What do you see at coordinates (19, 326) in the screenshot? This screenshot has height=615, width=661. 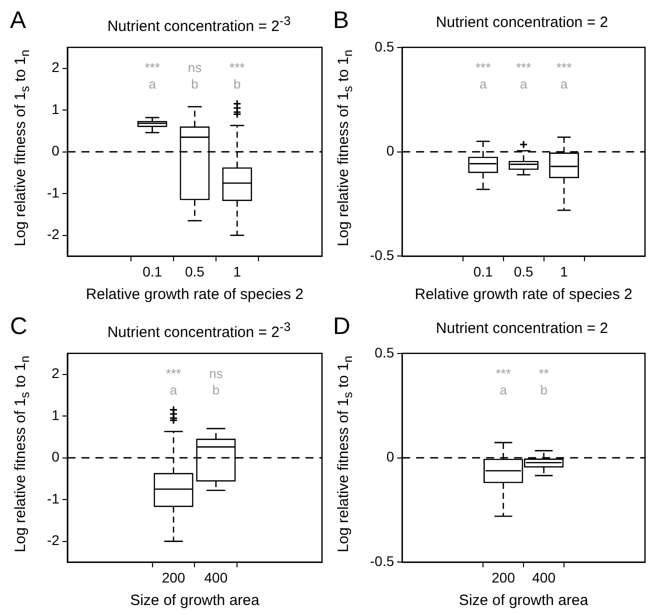 I see `text: C` at bounding box center [19, 326].